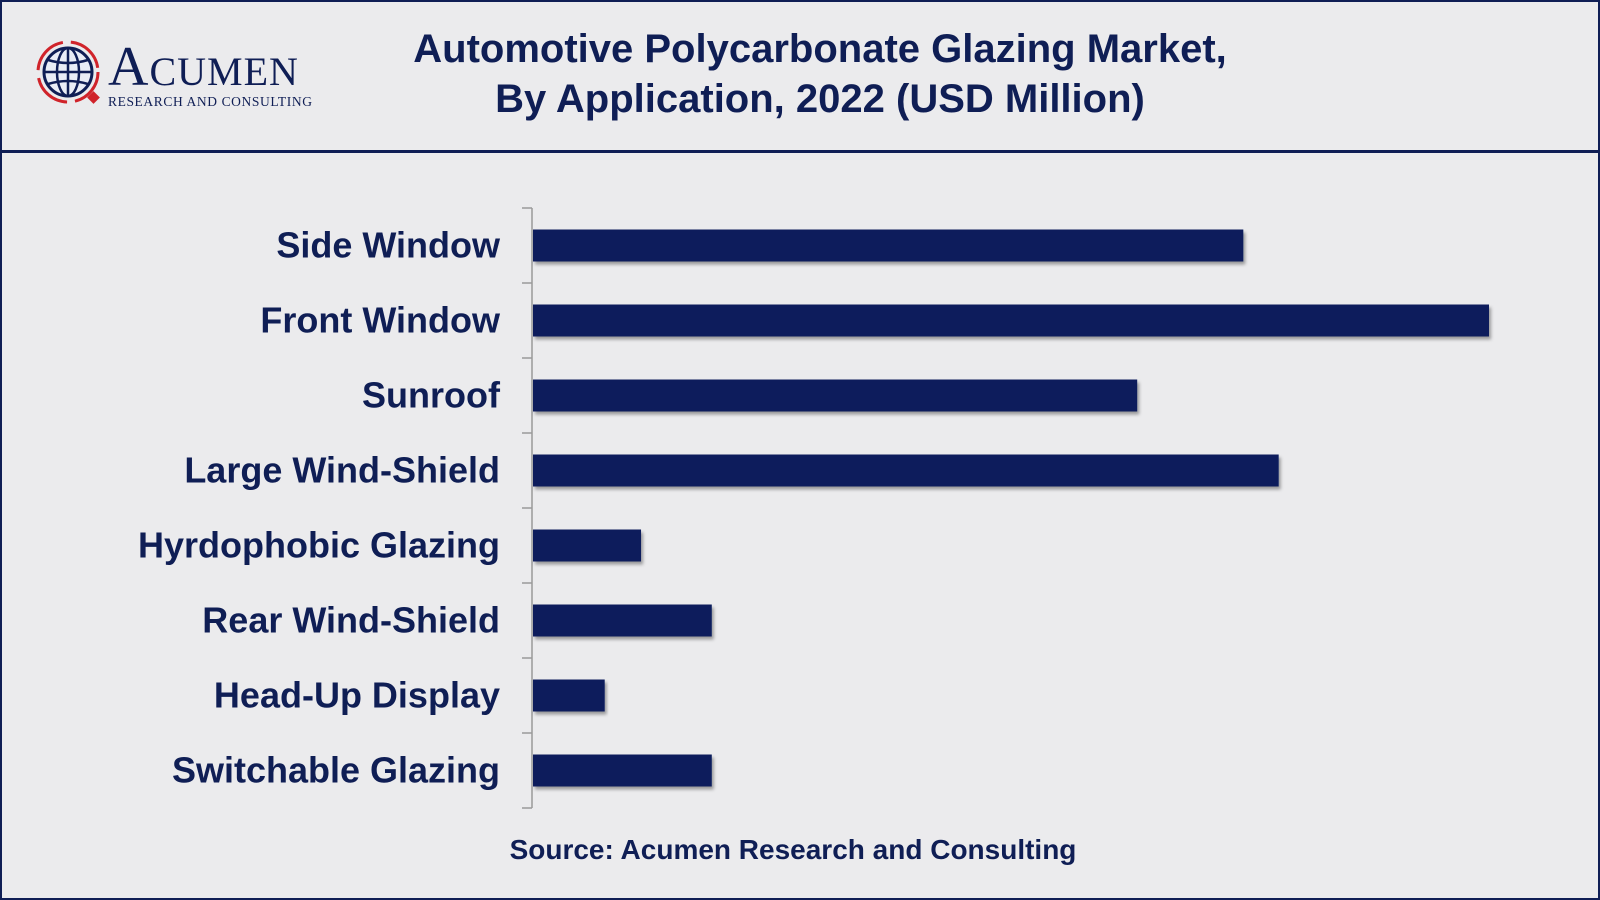 This screenshot has height=900, width=1600. Describe the element at coordinates (380, 320) in the screenshot. I see `category-label: Front Window` at that location.